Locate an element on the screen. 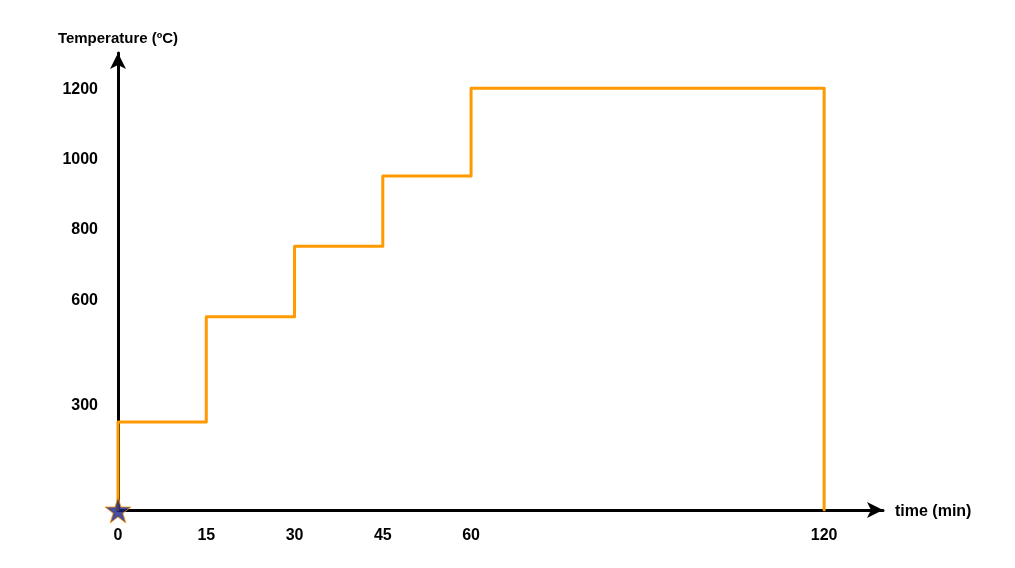 The width and height of the screenshot is (1015, 568). y-tick-label: 800 is located at coordinates (85, 229).